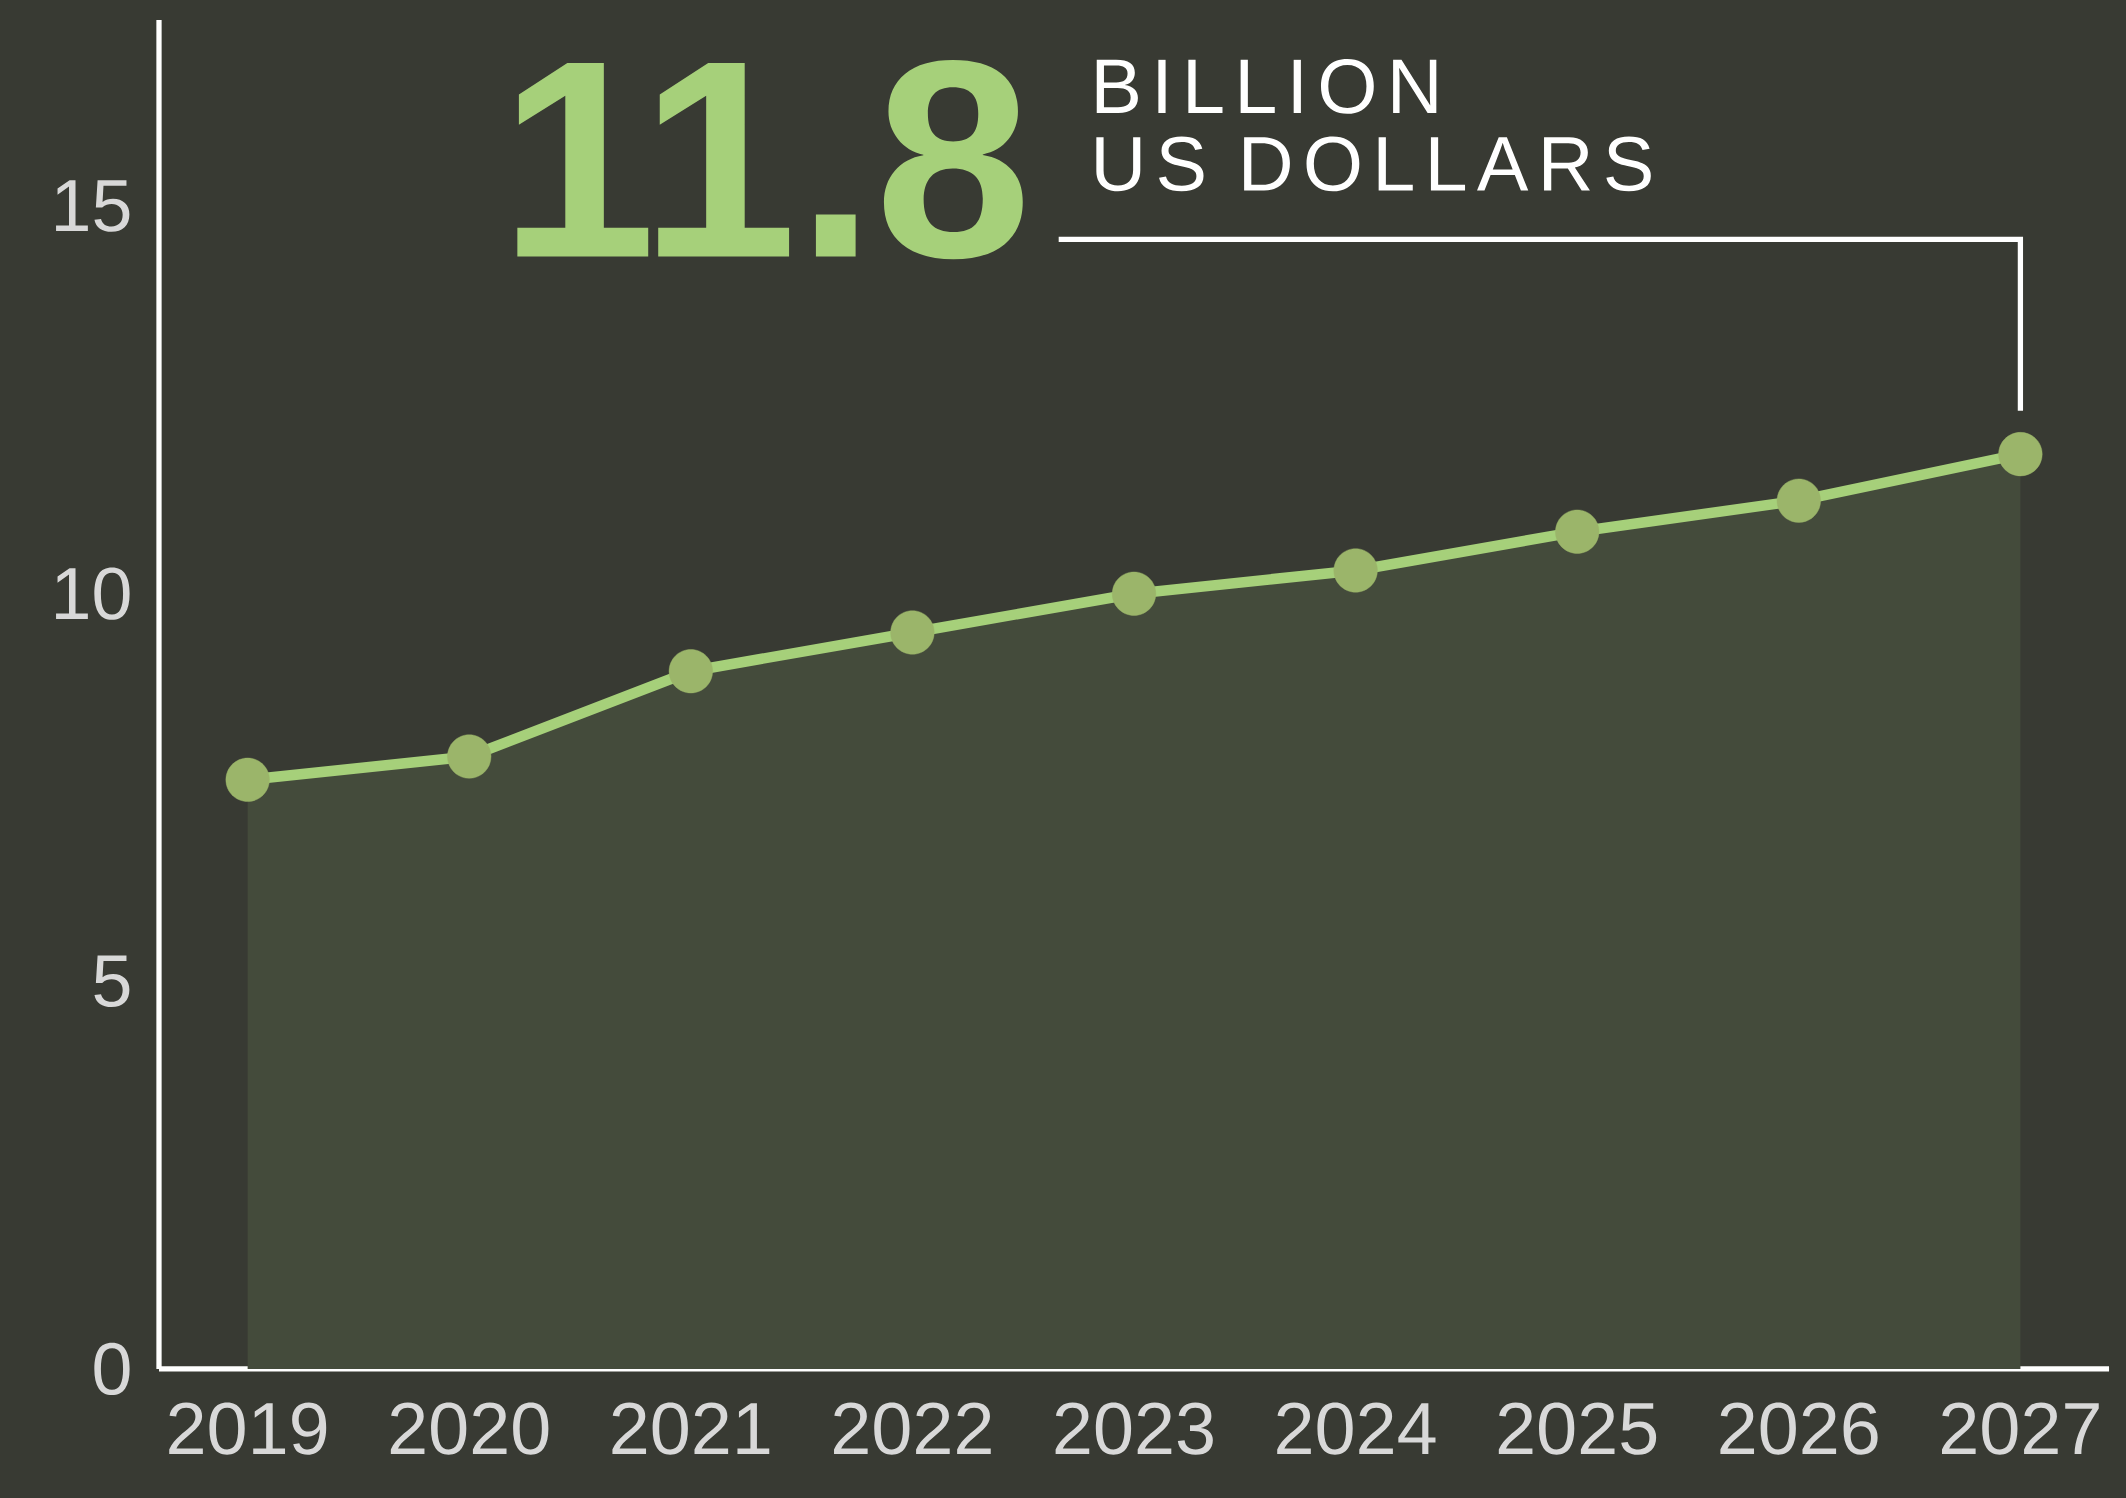  I want to click on x-tick-label: 2024, so click(1356, 1428).